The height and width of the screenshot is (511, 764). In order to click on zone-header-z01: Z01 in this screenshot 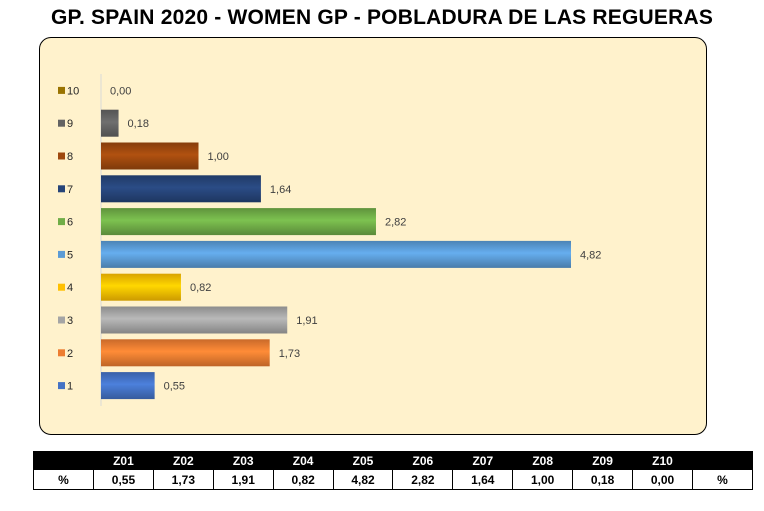, I will do `click(123, 460)`.